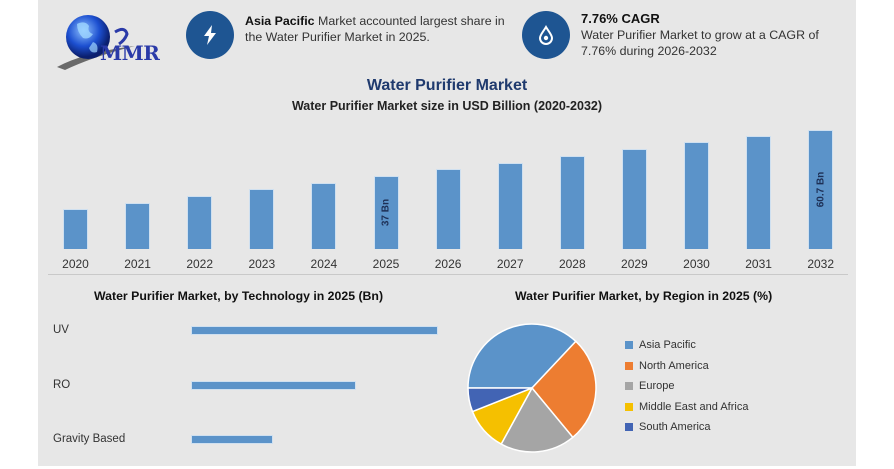 This screenshot has width=894, height=469. I want to click on legend-label: Asia Pacific, so click(667, 345).